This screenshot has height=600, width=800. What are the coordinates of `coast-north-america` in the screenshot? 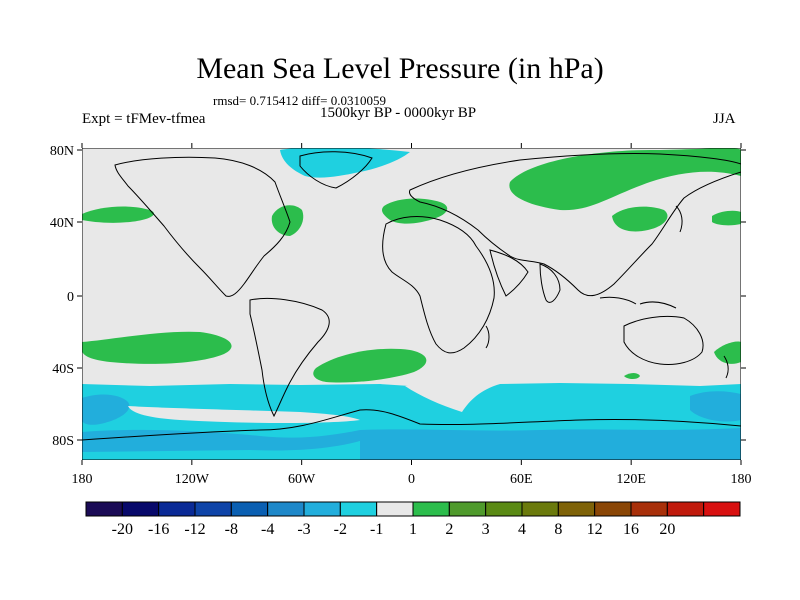 It's located at (202, 226).